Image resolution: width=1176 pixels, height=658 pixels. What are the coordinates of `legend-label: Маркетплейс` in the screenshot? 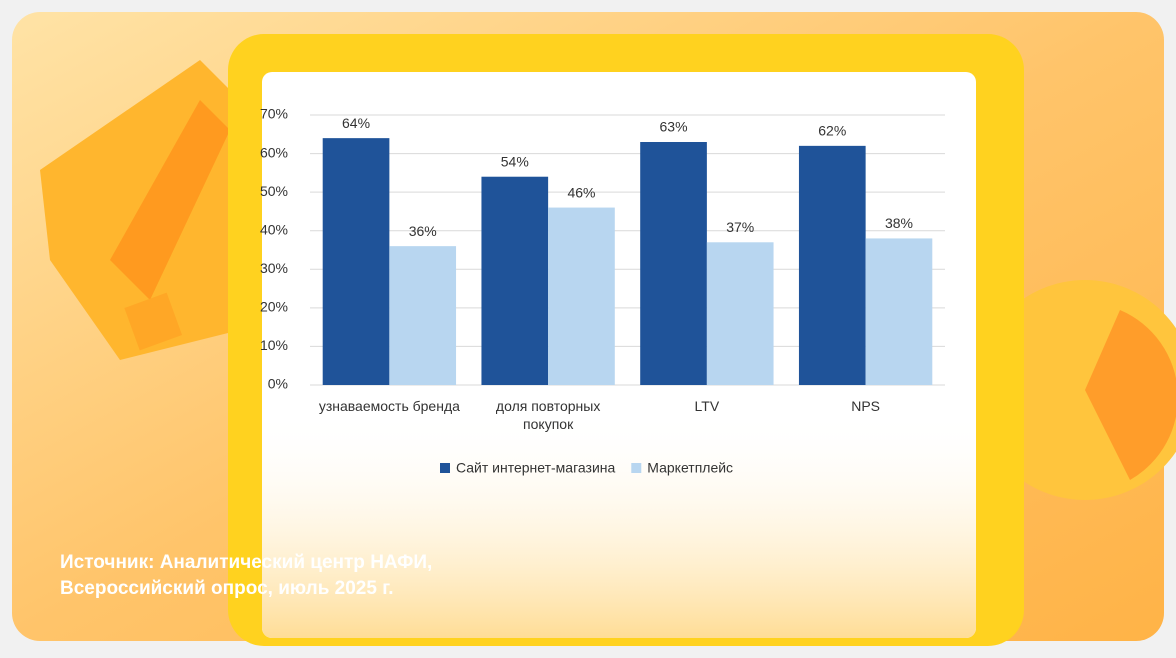 It's located at (690, 468).